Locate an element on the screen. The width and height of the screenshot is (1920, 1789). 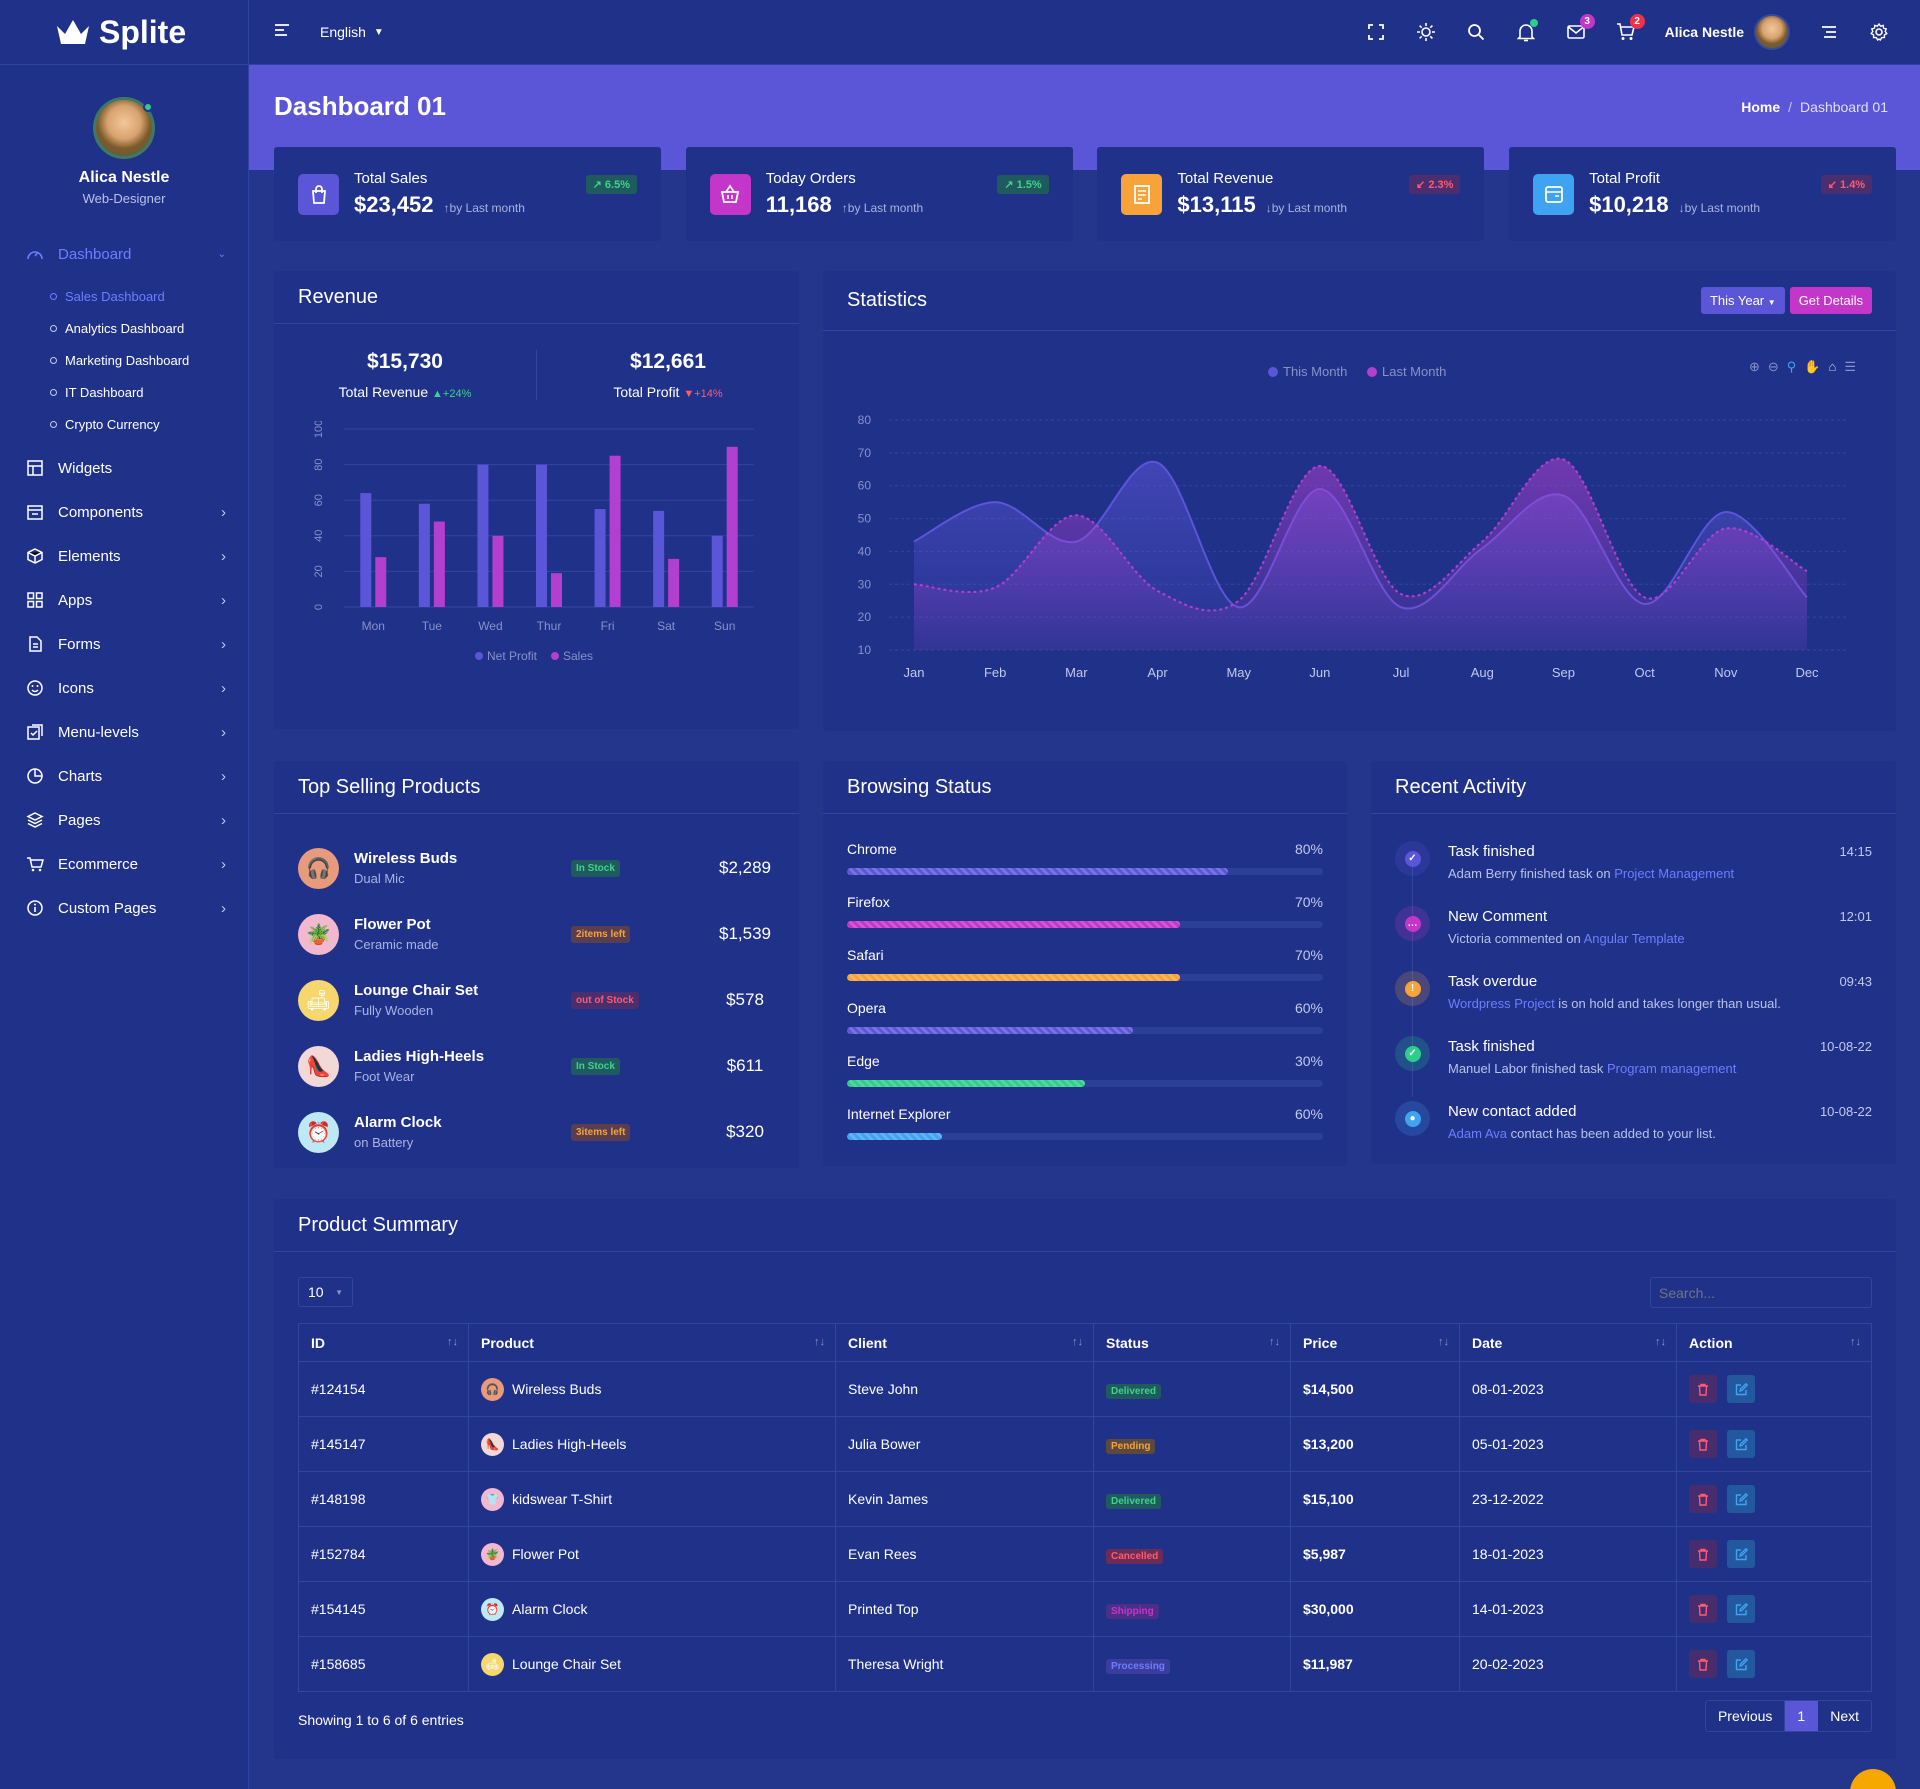
product-list-item: ⏰ Alarm Clock on Battery 3items left $320 is located at coordinates (536, 1132).